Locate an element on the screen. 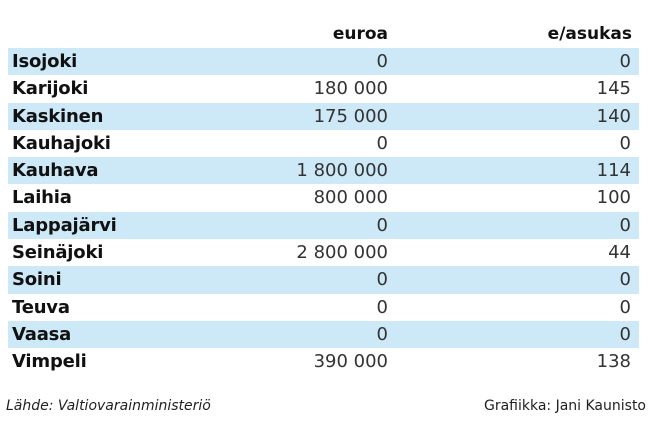 The image size is (660, 440). table-row: Kauhava 1 800 000 114 is located at coordinates (323, 171).